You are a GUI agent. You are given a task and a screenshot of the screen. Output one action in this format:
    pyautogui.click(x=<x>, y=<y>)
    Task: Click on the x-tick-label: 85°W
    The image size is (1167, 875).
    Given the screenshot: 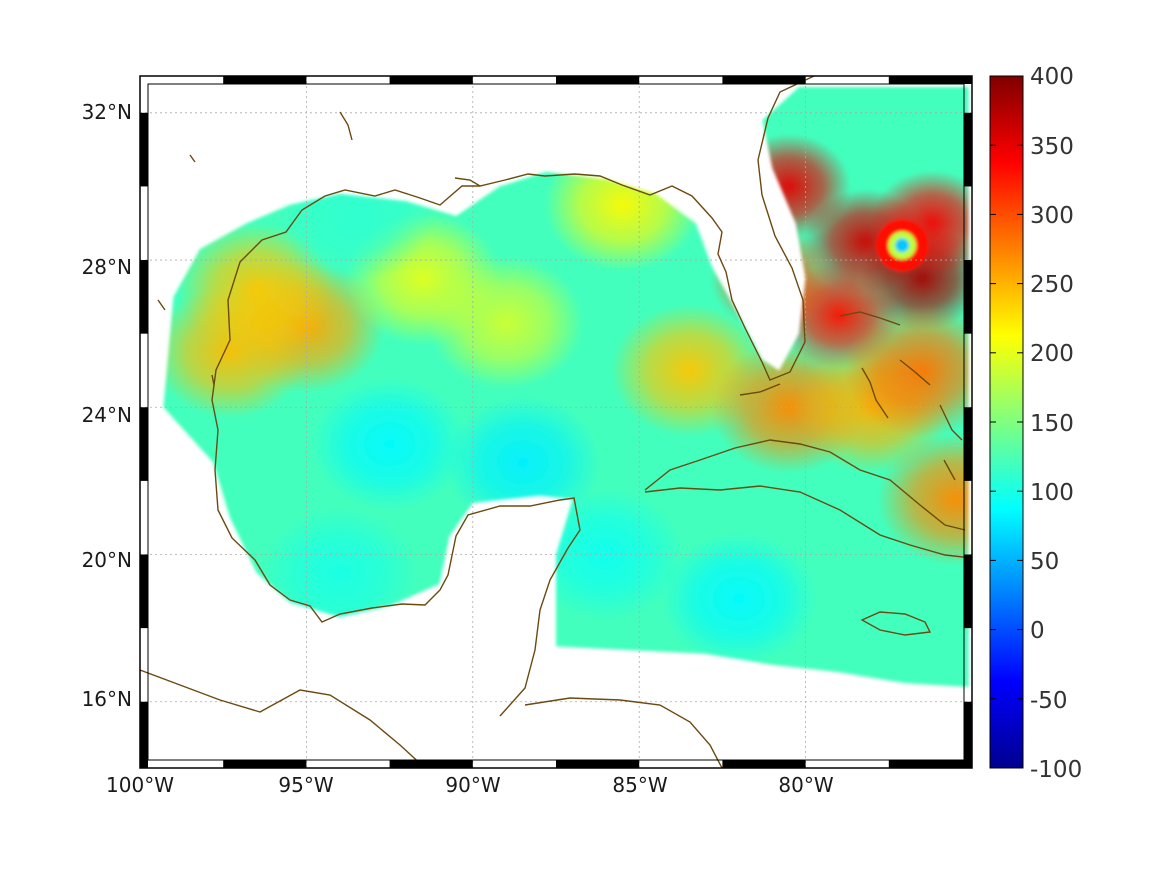 What is the action you would take?
    pyautogui.click(x=639, y=785)
    